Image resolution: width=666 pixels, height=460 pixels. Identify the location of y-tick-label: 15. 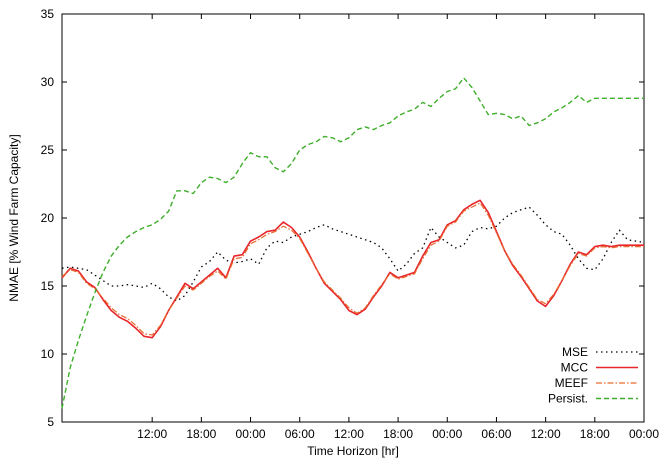
(48, 286).